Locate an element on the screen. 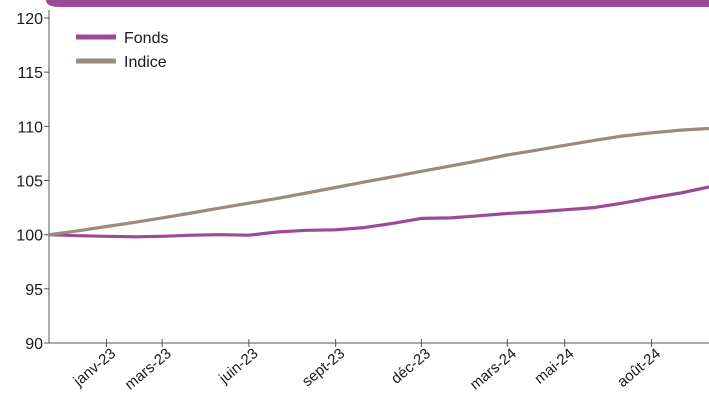 The height and width of the screenshot is (406, 709). y-tick-label: 90 is located at coordinates (34, 344).